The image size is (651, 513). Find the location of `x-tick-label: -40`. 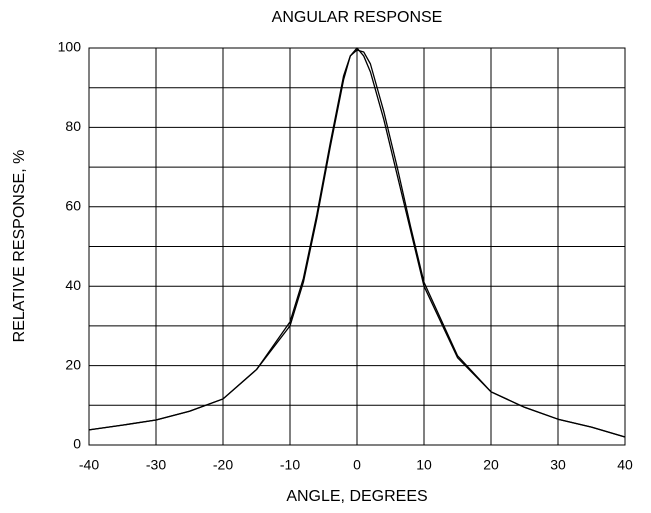

x-tick-label: -40 is located at coordinates (89, 465).